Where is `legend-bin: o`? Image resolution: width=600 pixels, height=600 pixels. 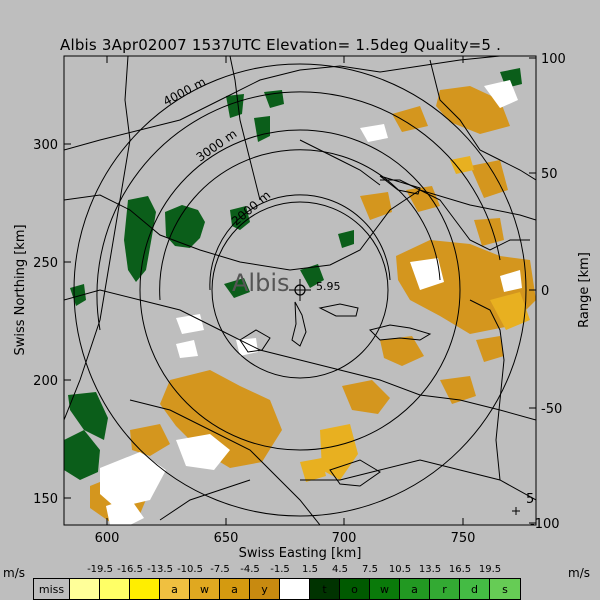 legend-bin: o is located at coordinates (355, 589).